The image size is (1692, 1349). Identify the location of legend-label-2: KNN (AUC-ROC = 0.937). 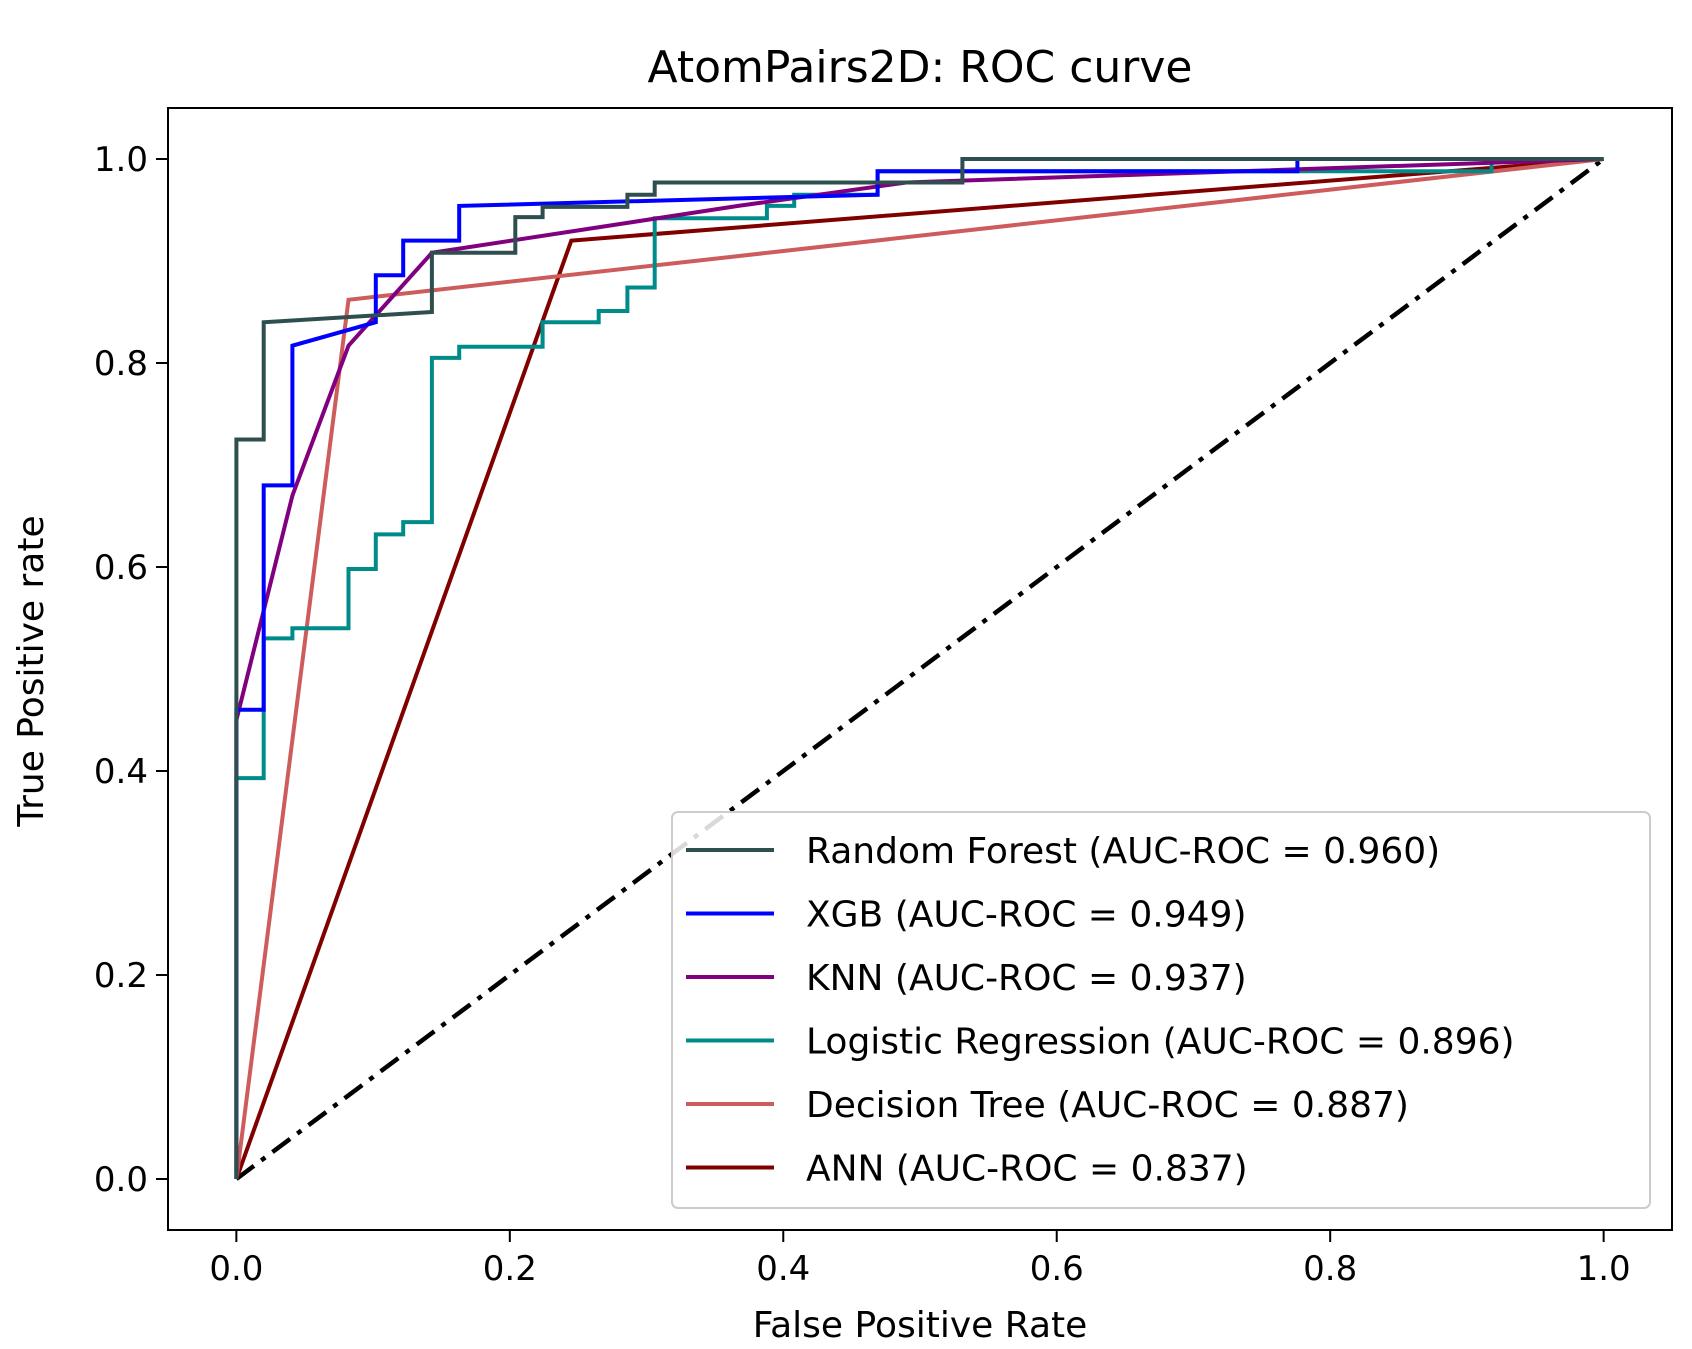
(1026, 978).